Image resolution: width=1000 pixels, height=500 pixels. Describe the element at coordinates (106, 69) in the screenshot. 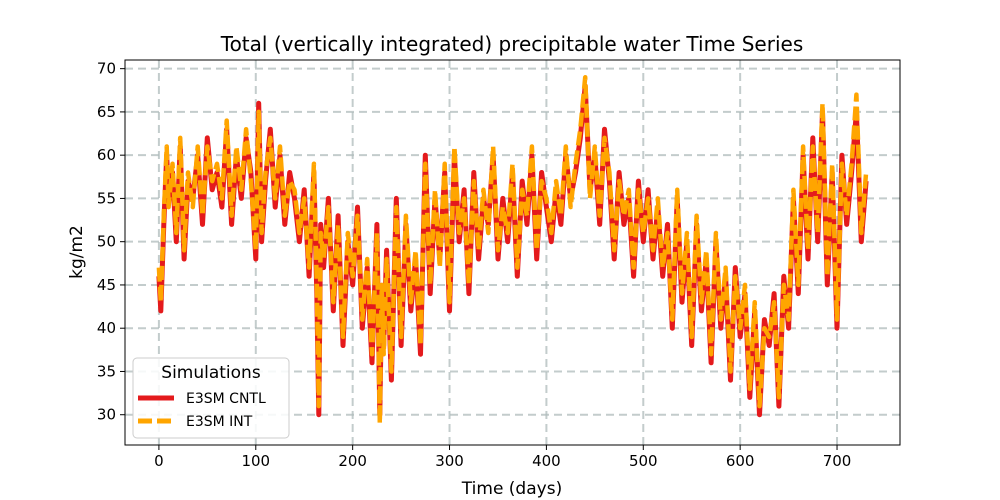

I see `y-tick-label: 70` at that location.